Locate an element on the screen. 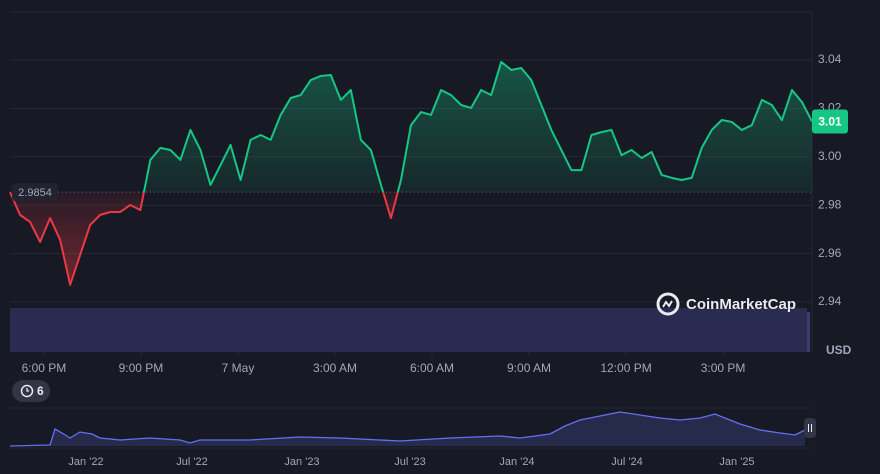 This screenshot has width=880, height=474. x-tick-label: 3:00 PM is located at coordinates (723, 368).